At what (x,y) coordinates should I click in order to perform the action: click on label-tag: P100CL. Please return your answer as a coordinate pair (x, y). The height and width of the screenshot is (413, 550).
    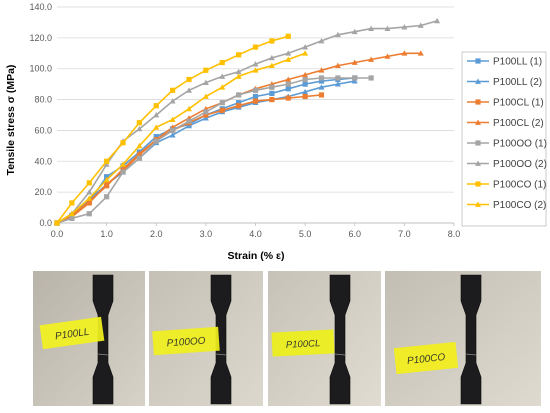
    Looking at the image, I should click on (303, 343).